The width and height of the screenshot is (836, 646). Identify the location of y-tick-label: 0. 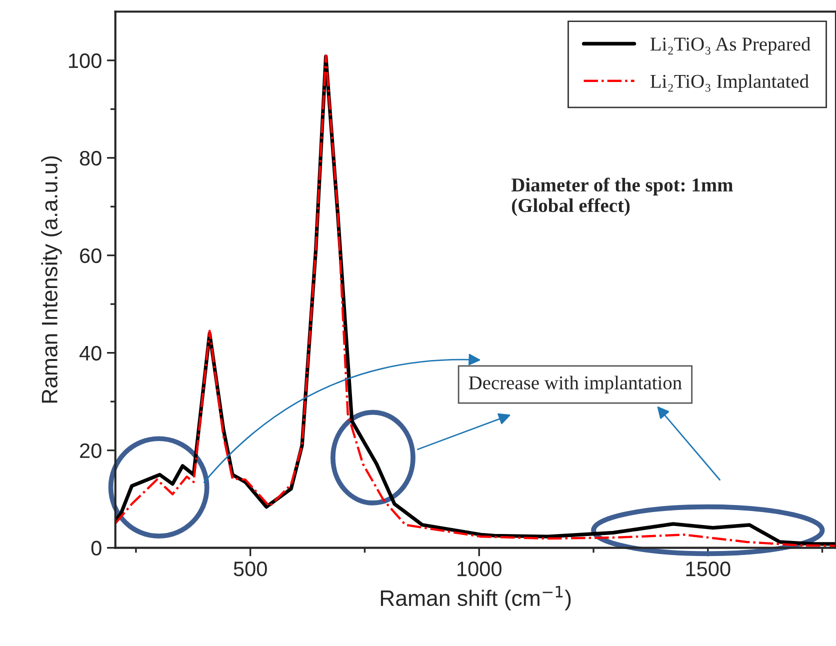
(96, 548).